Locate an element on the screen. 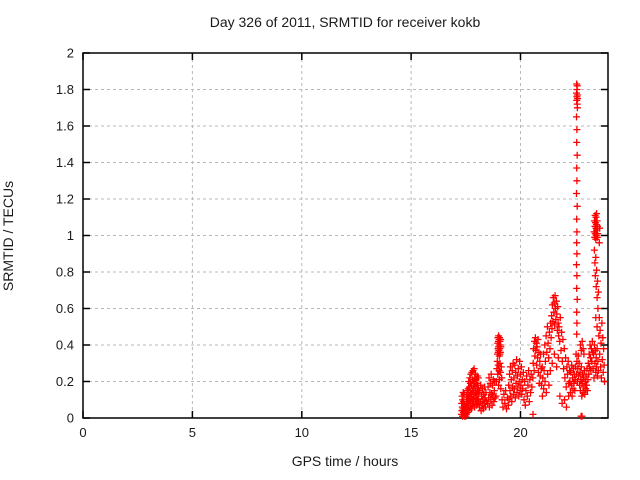 Image resolution: width=640 pixels, height=480 pixels. y-tick-label: 2 is located at coordinates (70, 53).